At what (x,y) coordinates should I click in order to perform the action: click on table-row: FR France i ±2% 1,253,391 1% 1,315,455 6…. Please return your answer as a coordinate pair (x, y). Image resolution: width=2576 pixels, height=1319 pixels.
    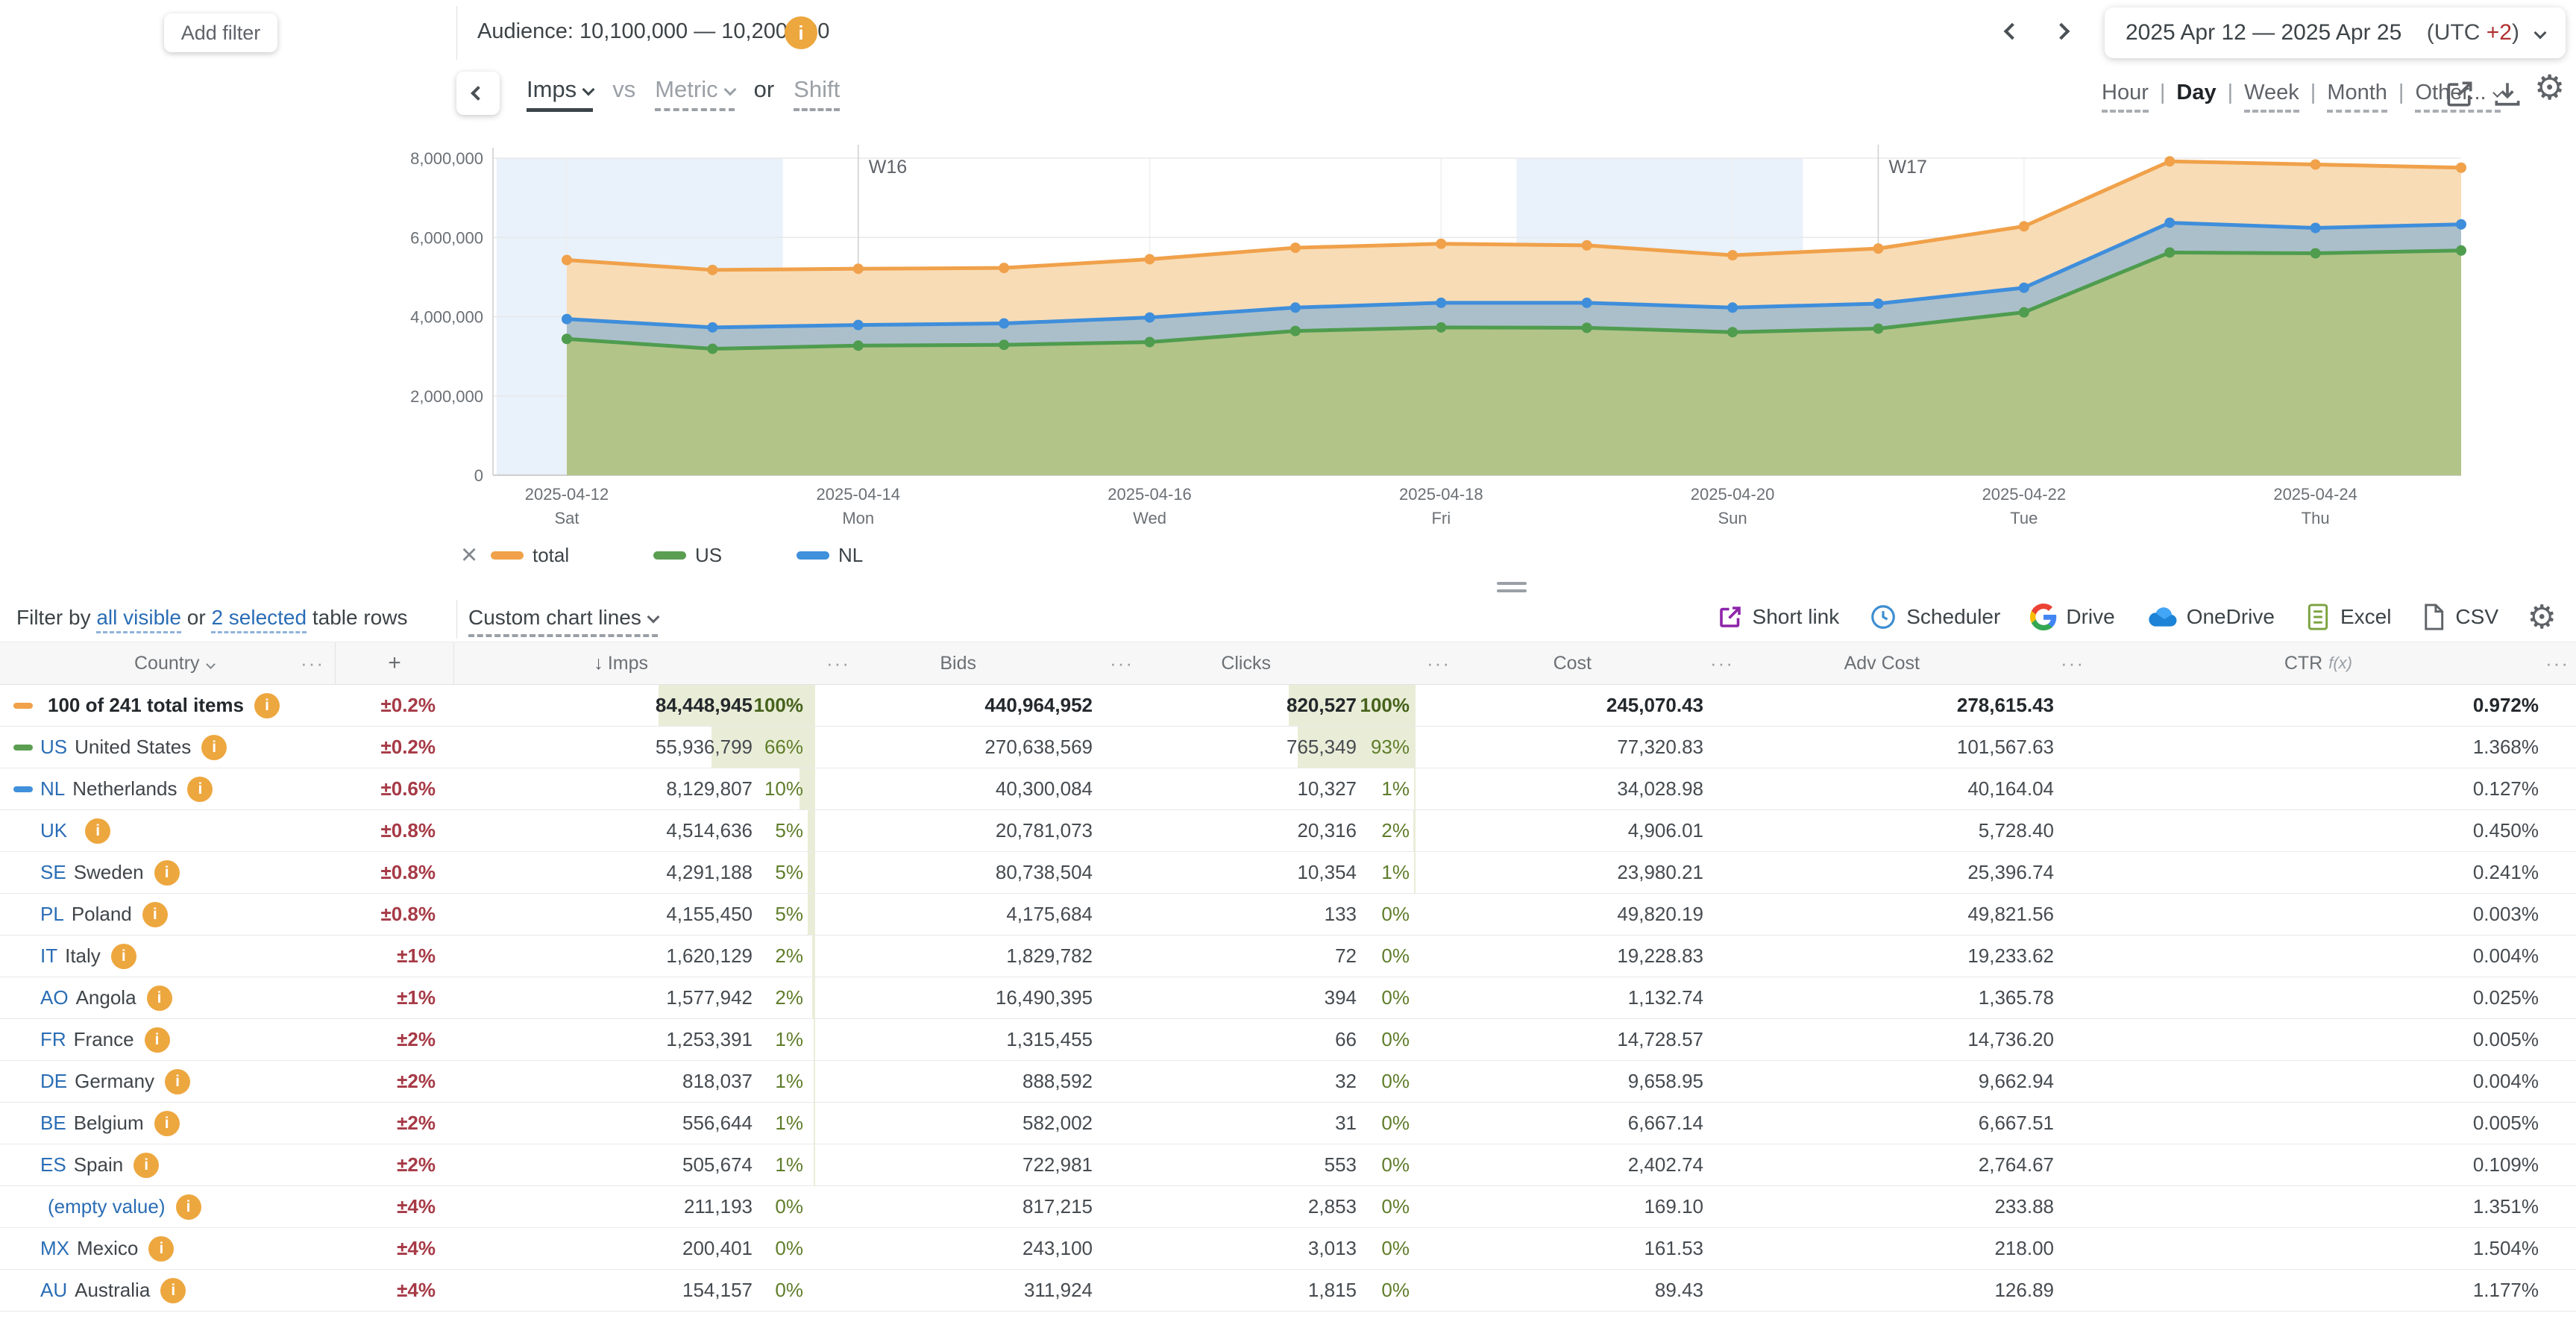
    Looking at the image, I should click on (1288, 1040).